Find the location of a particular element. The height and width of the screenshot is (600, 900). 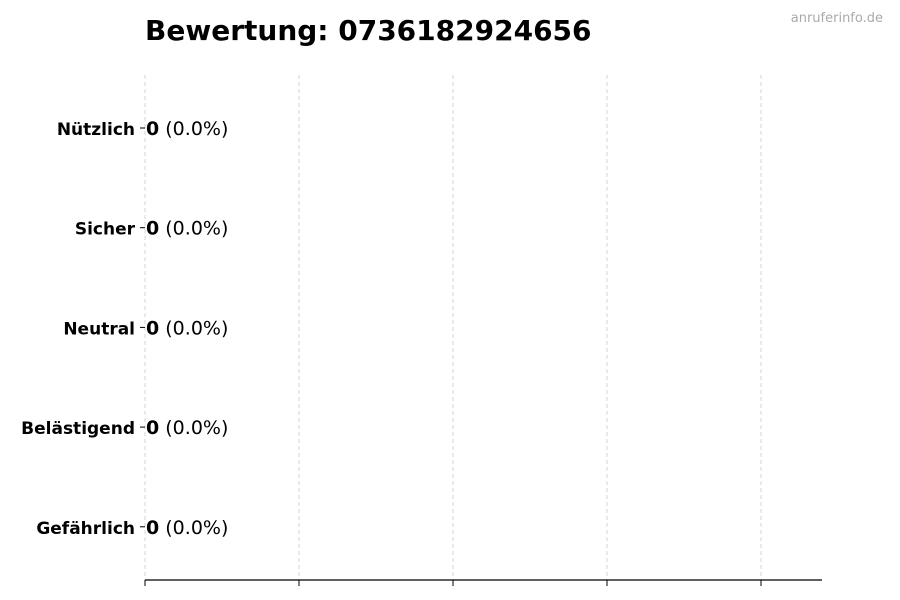

y-tick-label: Nützlich is located at coordinates (96, 130).